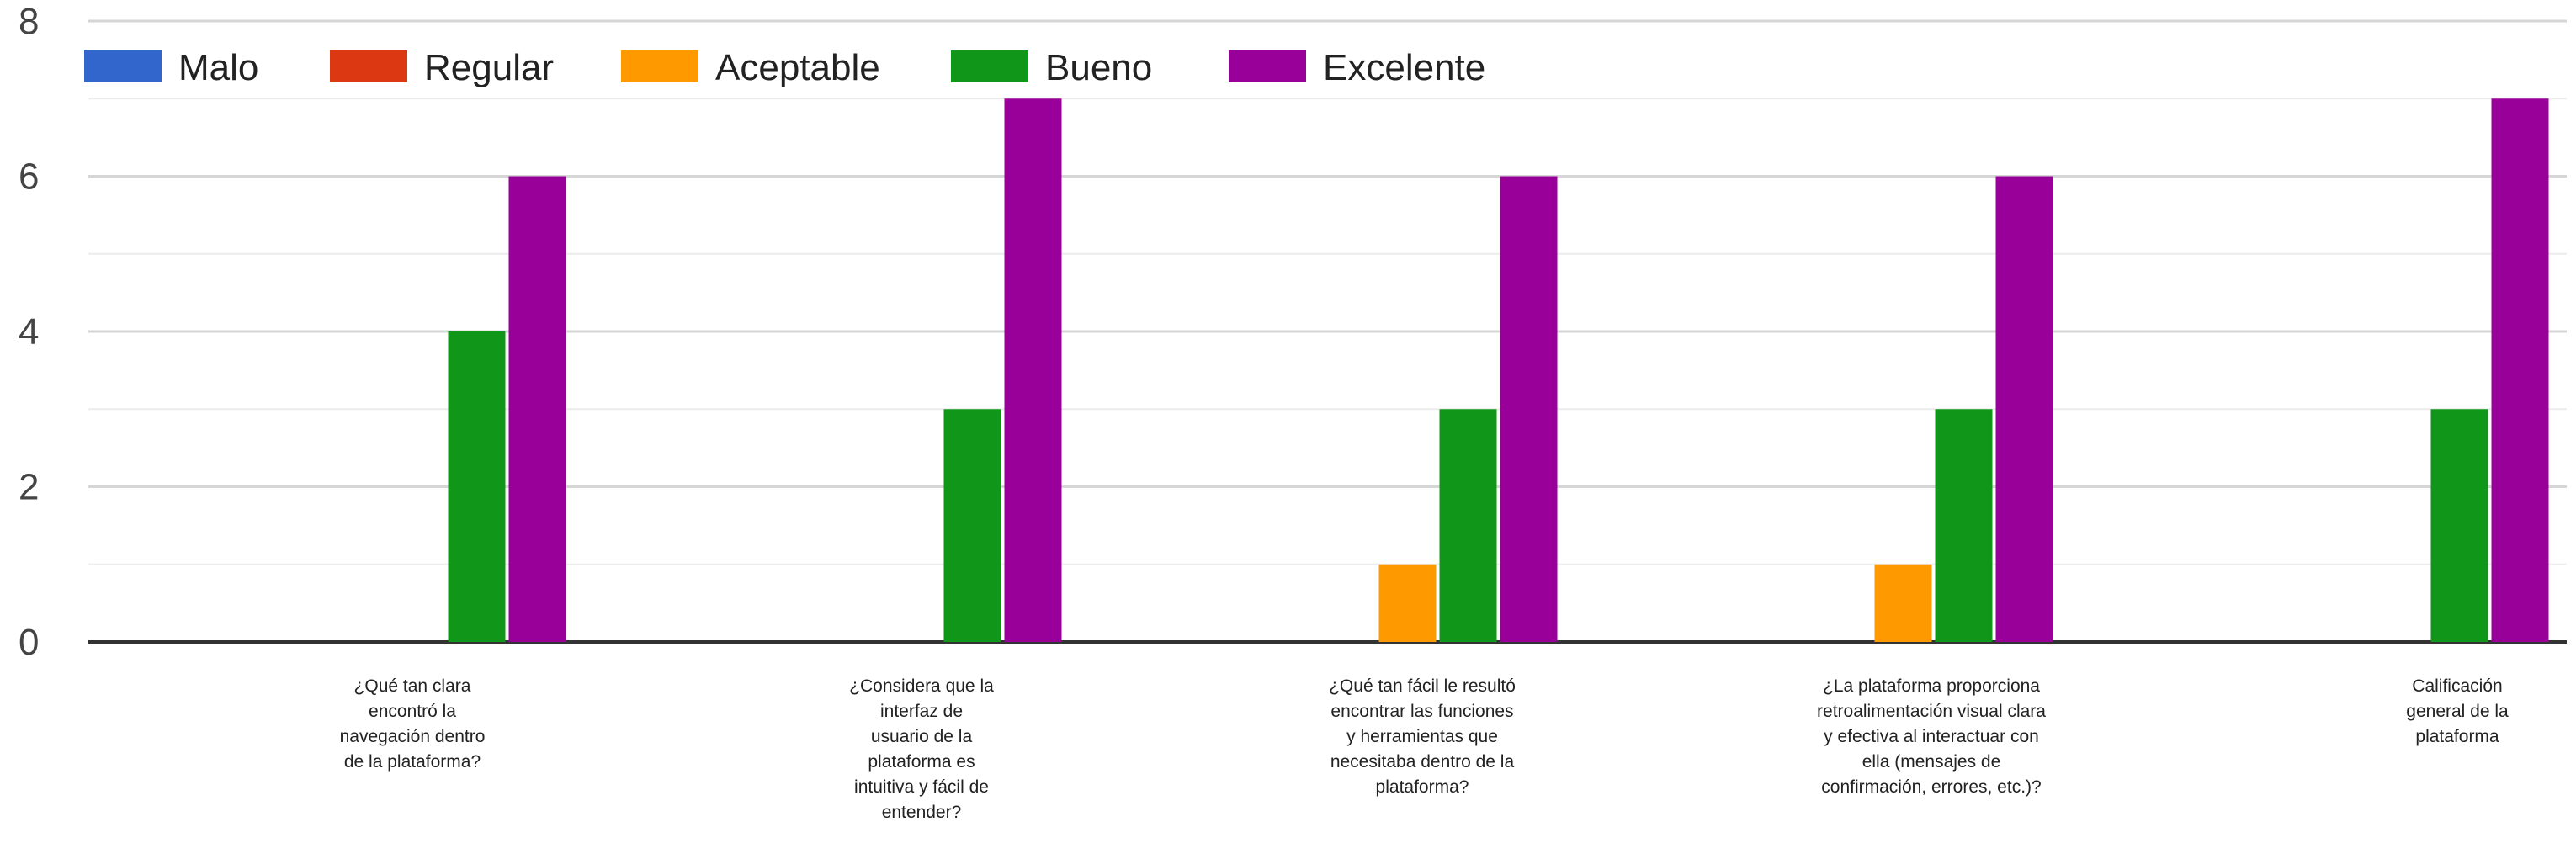 The image size is (2576, 859). Describe the element at coordinates (1932, 762) in the screenshot. I see `category-label-line: ella (mensajes de` at that location.